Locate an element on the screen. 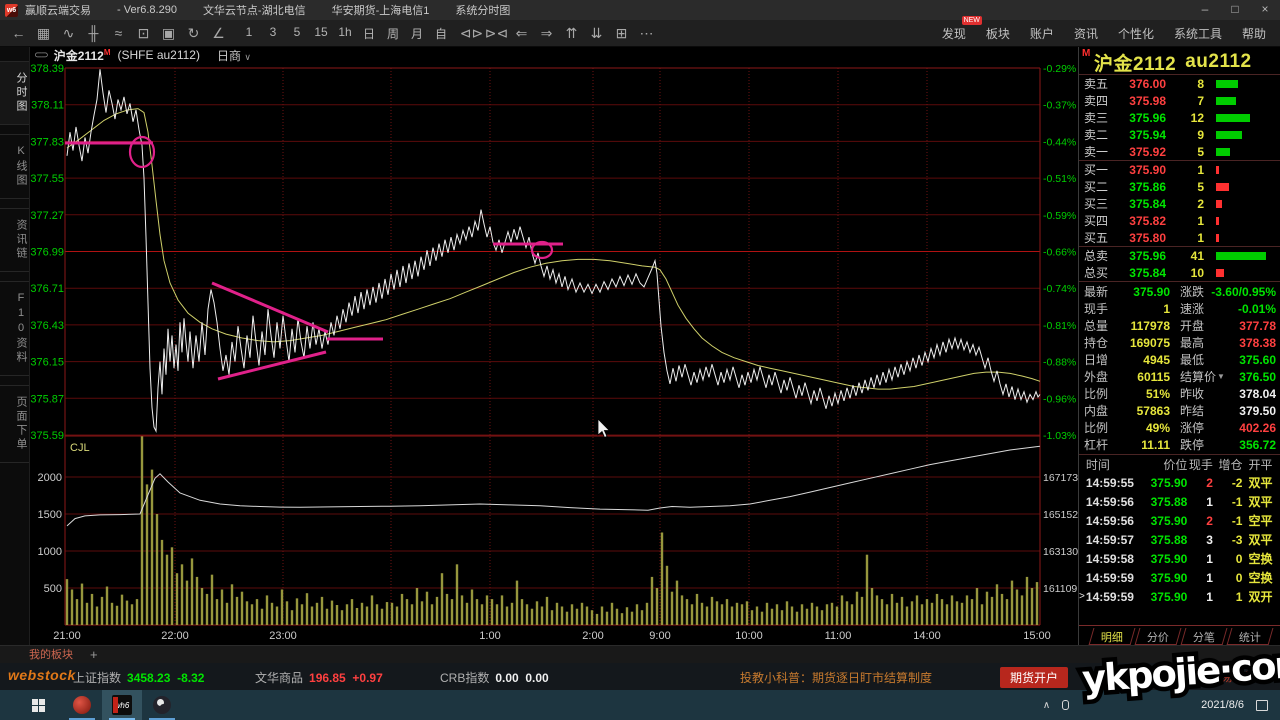  menu-账户: 账户 is located at coordinates (1041, 33).